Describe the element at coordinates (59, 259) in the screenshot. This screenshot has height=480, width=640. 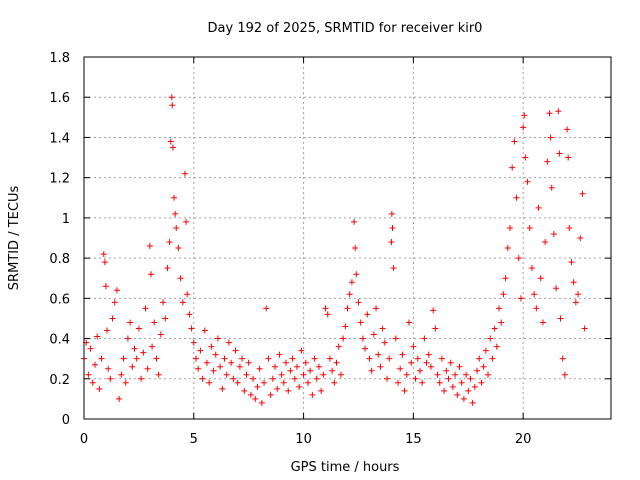
I see `y-tick-label: 0.8` at that location.